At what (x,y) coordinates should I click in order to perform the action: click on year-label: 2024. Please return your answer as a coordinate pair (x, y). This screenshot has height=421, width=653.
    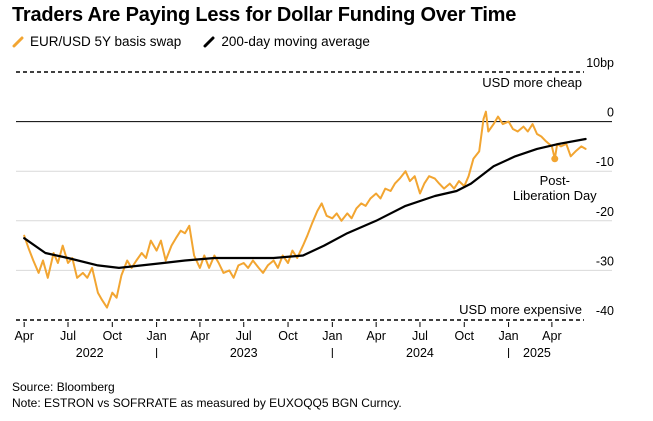
    Looking at the image, I should click on (420, 353).